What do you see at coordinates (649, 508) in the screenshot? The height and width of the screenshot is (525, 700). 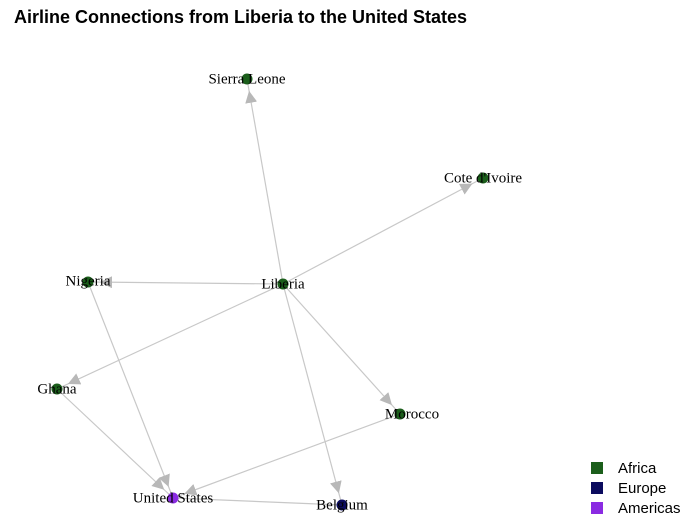 I see `legend-label: Americas` at bounding box center [649, 508].